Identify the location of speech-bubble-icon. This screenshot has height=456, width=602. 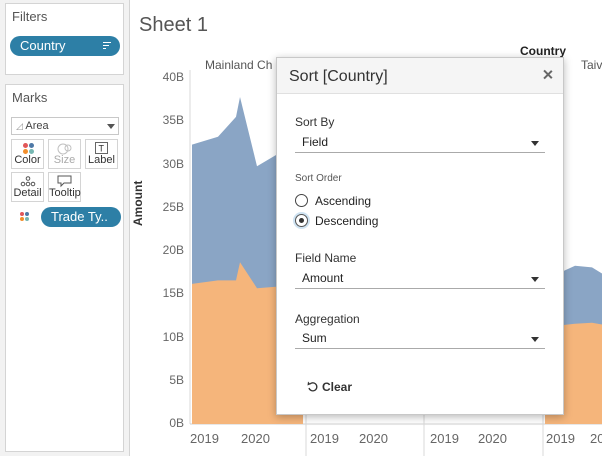
(64, 181).